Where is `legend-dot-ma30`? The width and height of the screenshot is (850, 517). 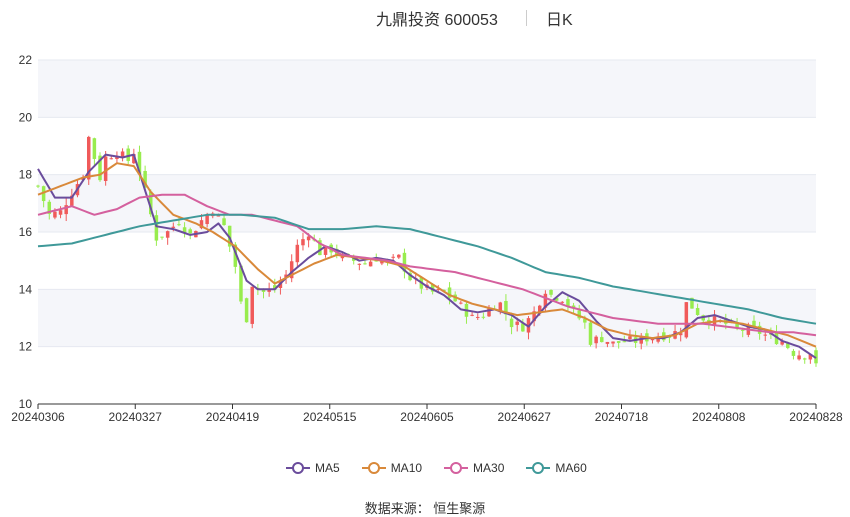
legend-dot-ma30 is located at coordinates (456, 468).